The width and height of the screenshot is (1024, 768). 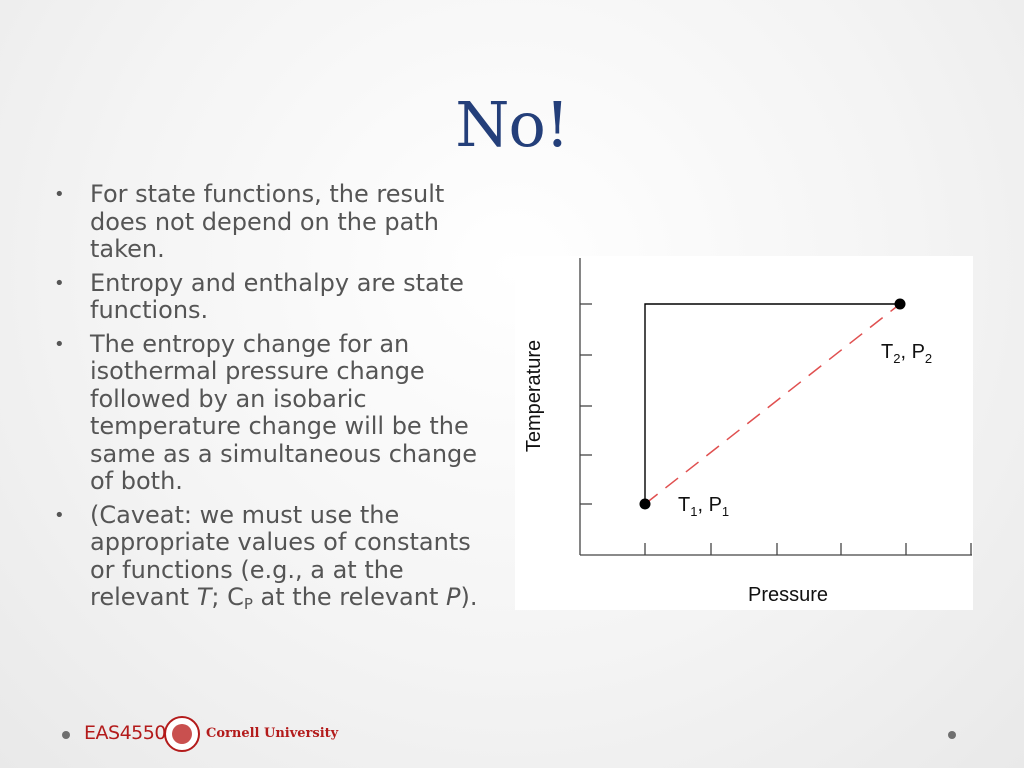 What do you see at coordinates (693, 511) in the screenshot?
I see `point1-label-sub1: 1` at bounding box center [693, 511].